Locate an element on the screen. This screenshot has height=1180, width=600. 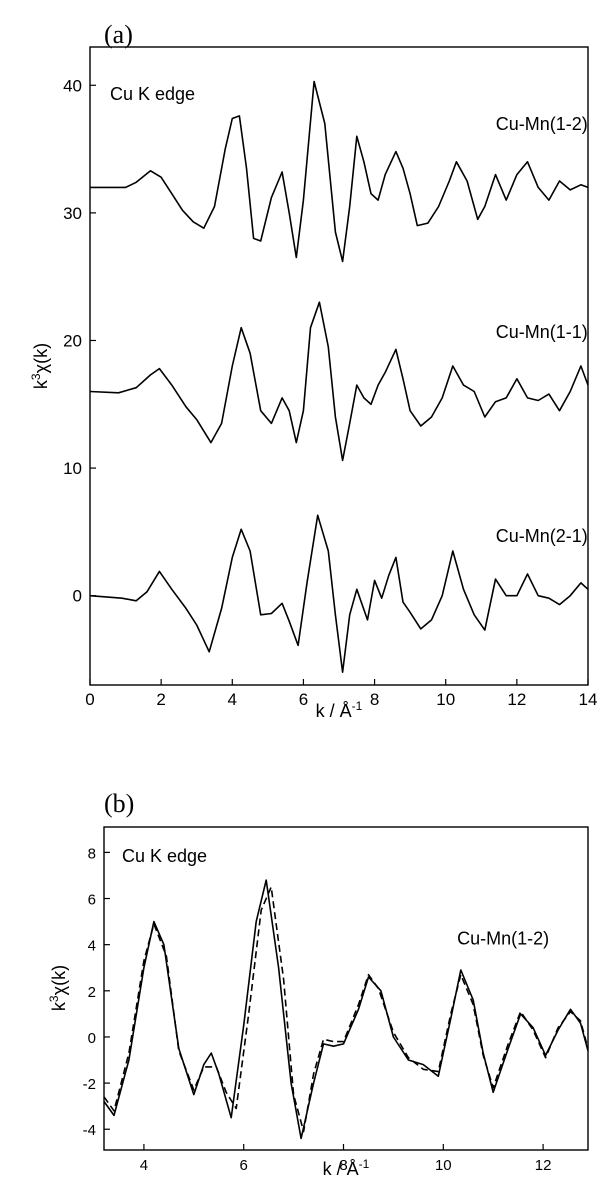
panel-b-x-tick-label: 12 is located at coordinates (543, 1165).